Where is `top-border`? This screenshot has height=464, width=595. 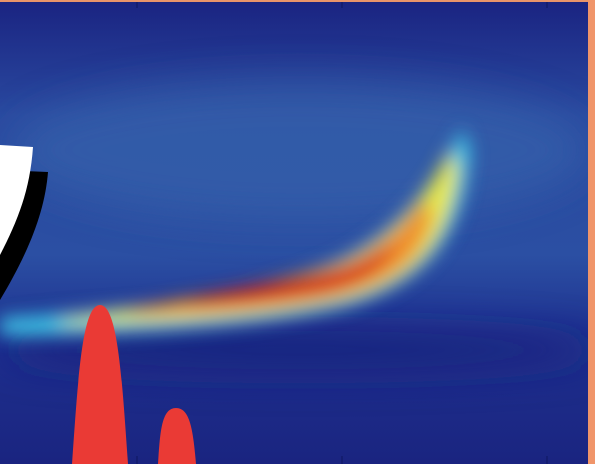
top-border is located at coordinates (297, 1).